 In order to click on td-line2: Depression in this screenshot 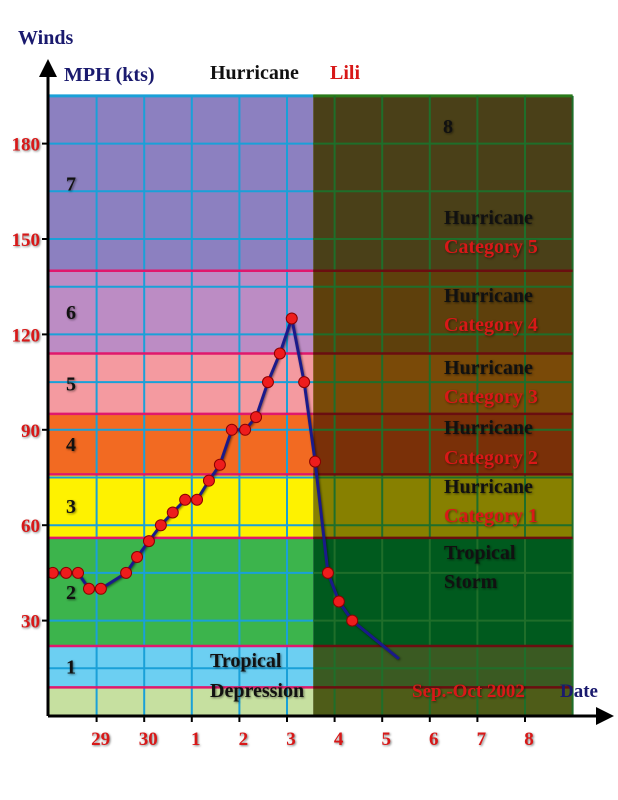, I will do `click(257, 691)`.